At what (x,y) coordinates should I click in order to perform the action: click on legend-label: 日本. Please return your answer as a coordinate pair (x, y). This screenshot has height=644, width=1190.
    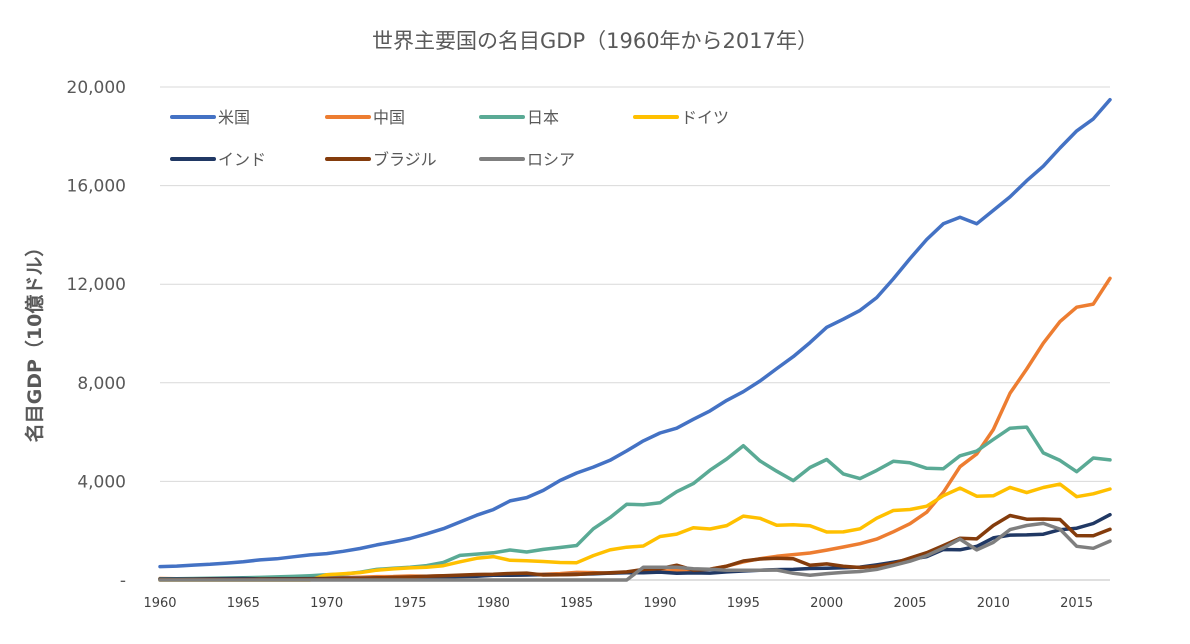
    Looking at the image, I should click on (543, 117).